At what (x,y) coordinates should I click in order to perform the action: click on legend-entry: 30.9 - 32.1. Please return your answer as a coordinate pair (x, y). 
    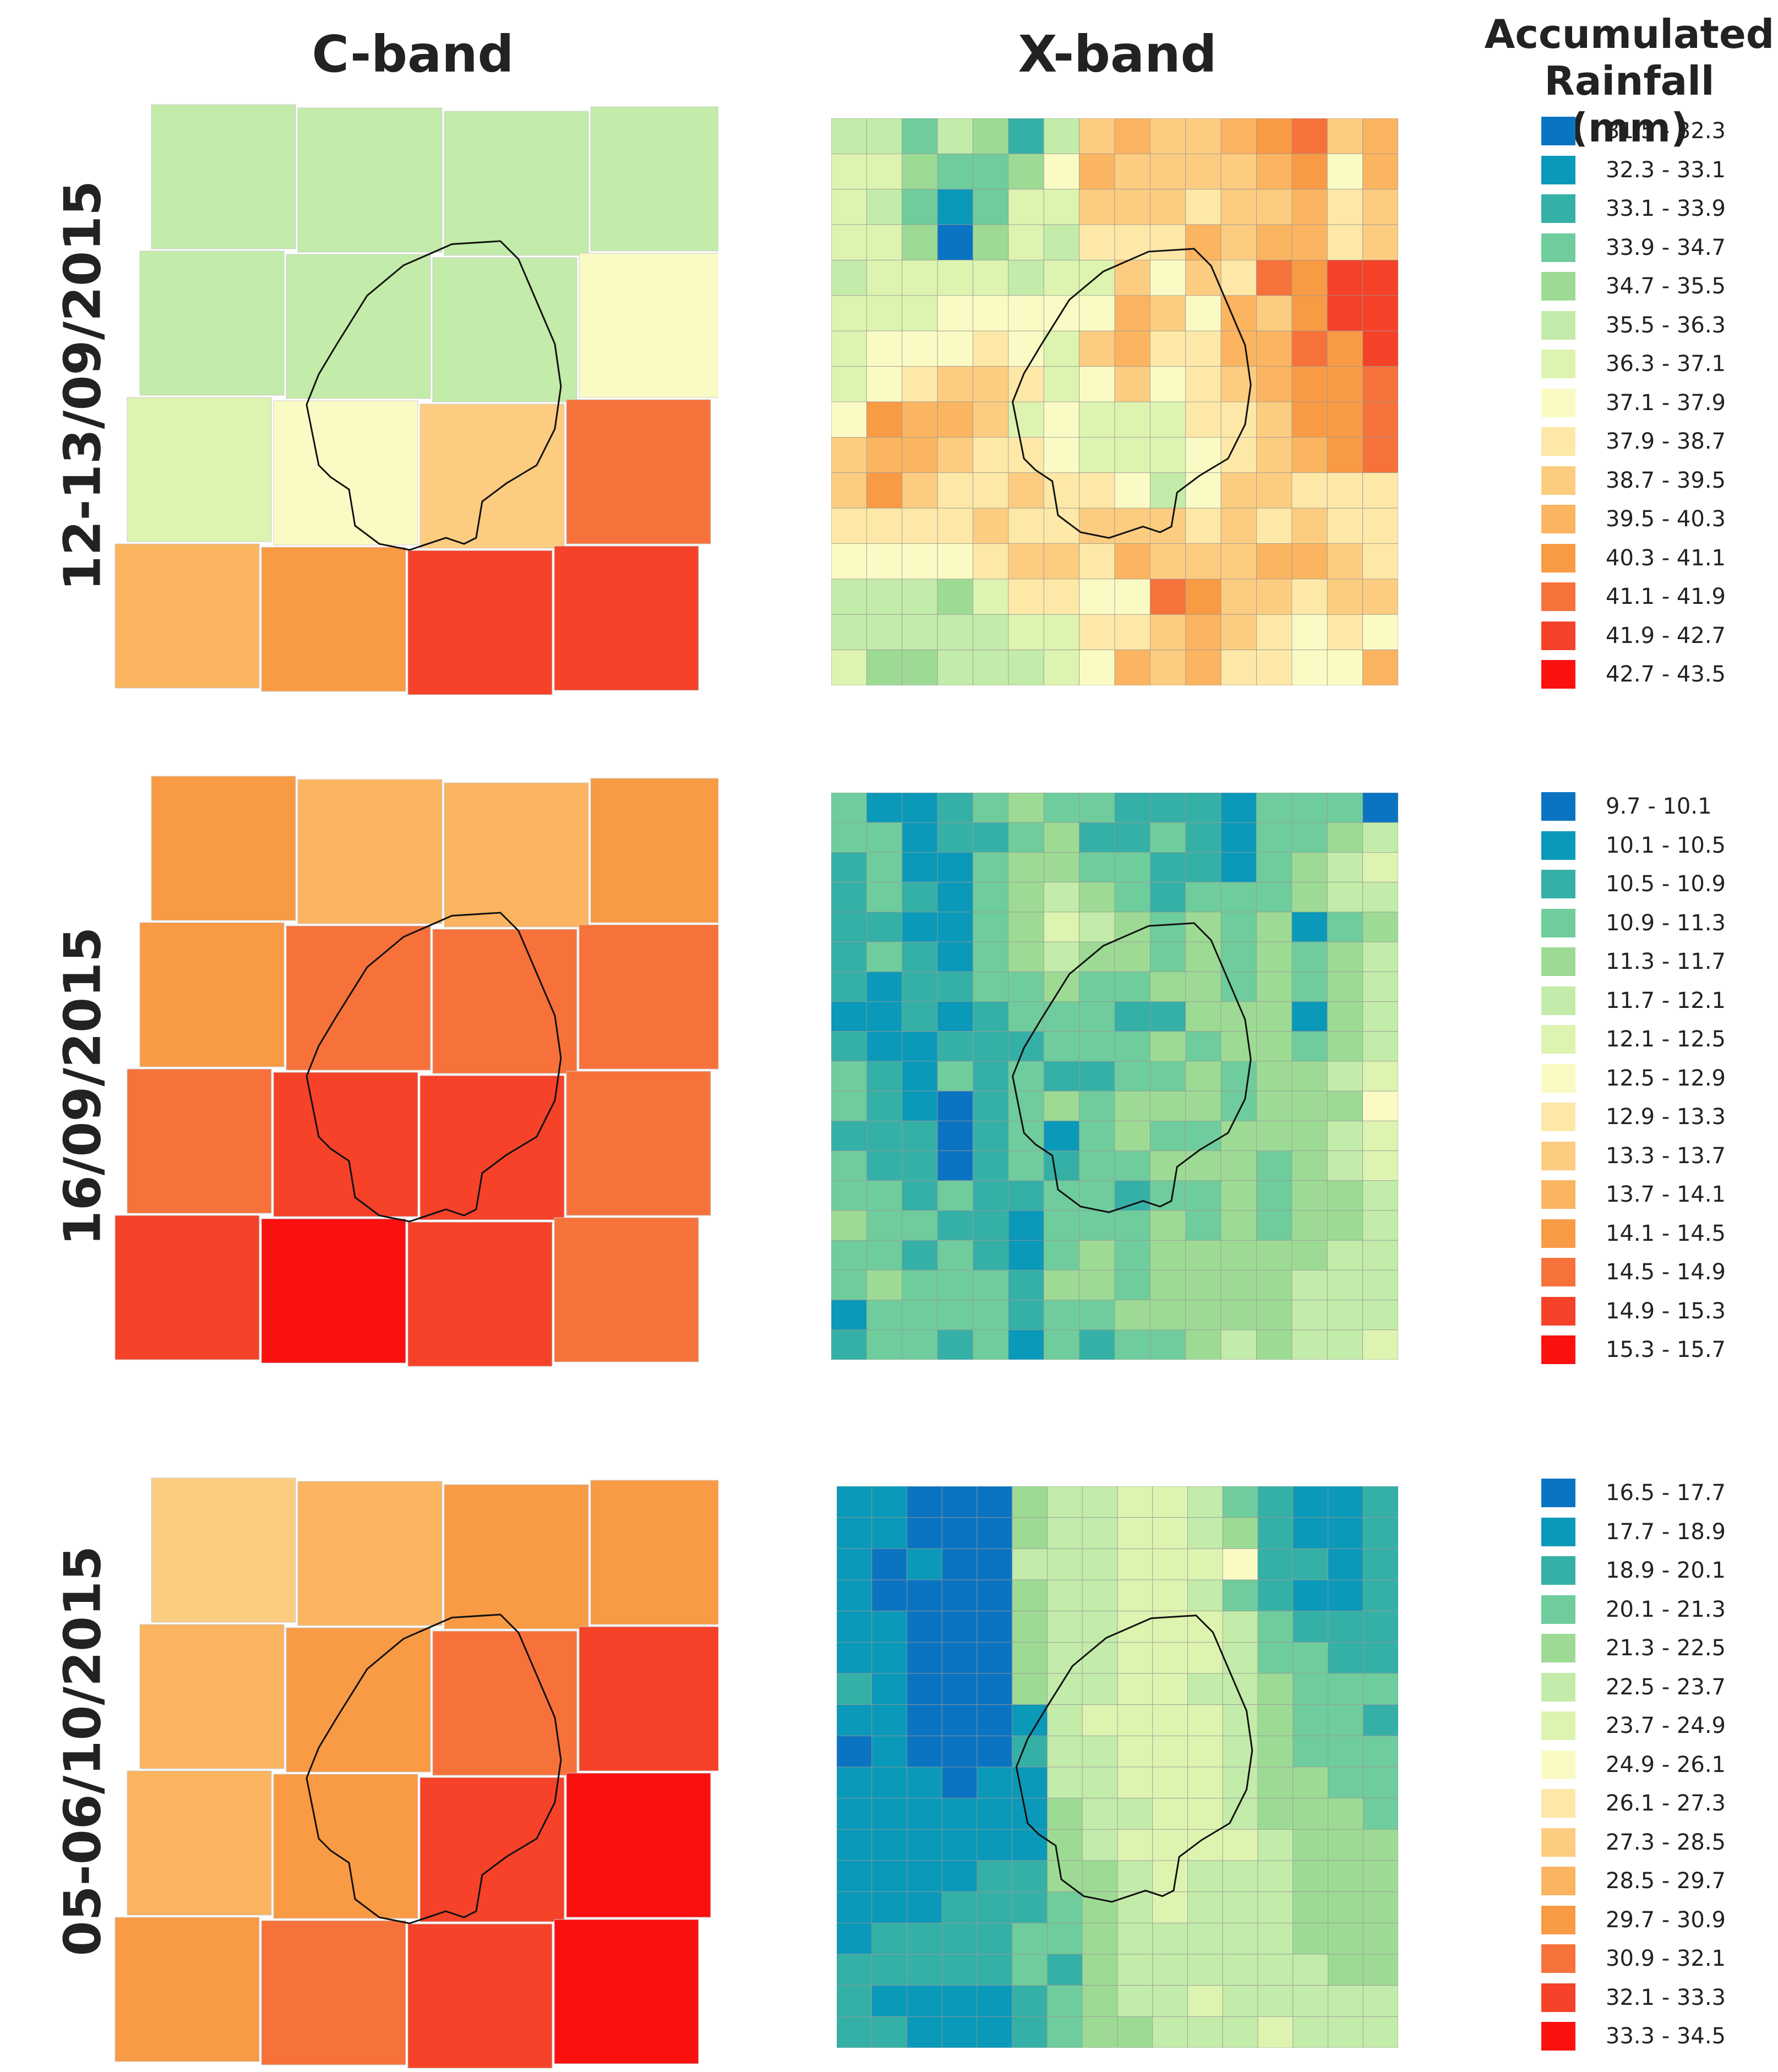
    Looking at the image, I should click on (1633, 1958).